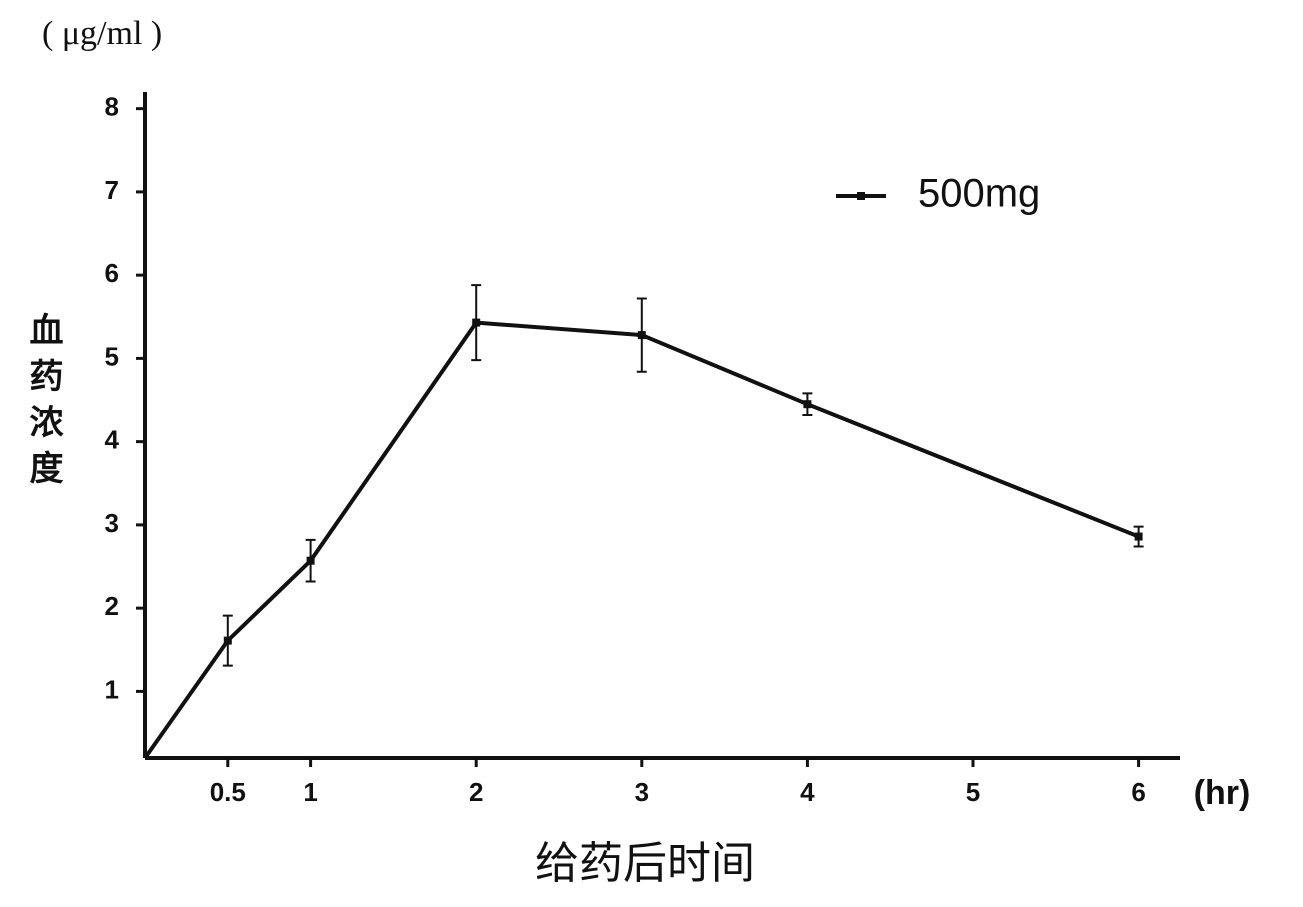 This screenshot has width=1303, height=907. What do you see at coordinates (1222, 793) in the screenshot?
I see `x-unit: (hr)` at bounding box center [1222, 793].